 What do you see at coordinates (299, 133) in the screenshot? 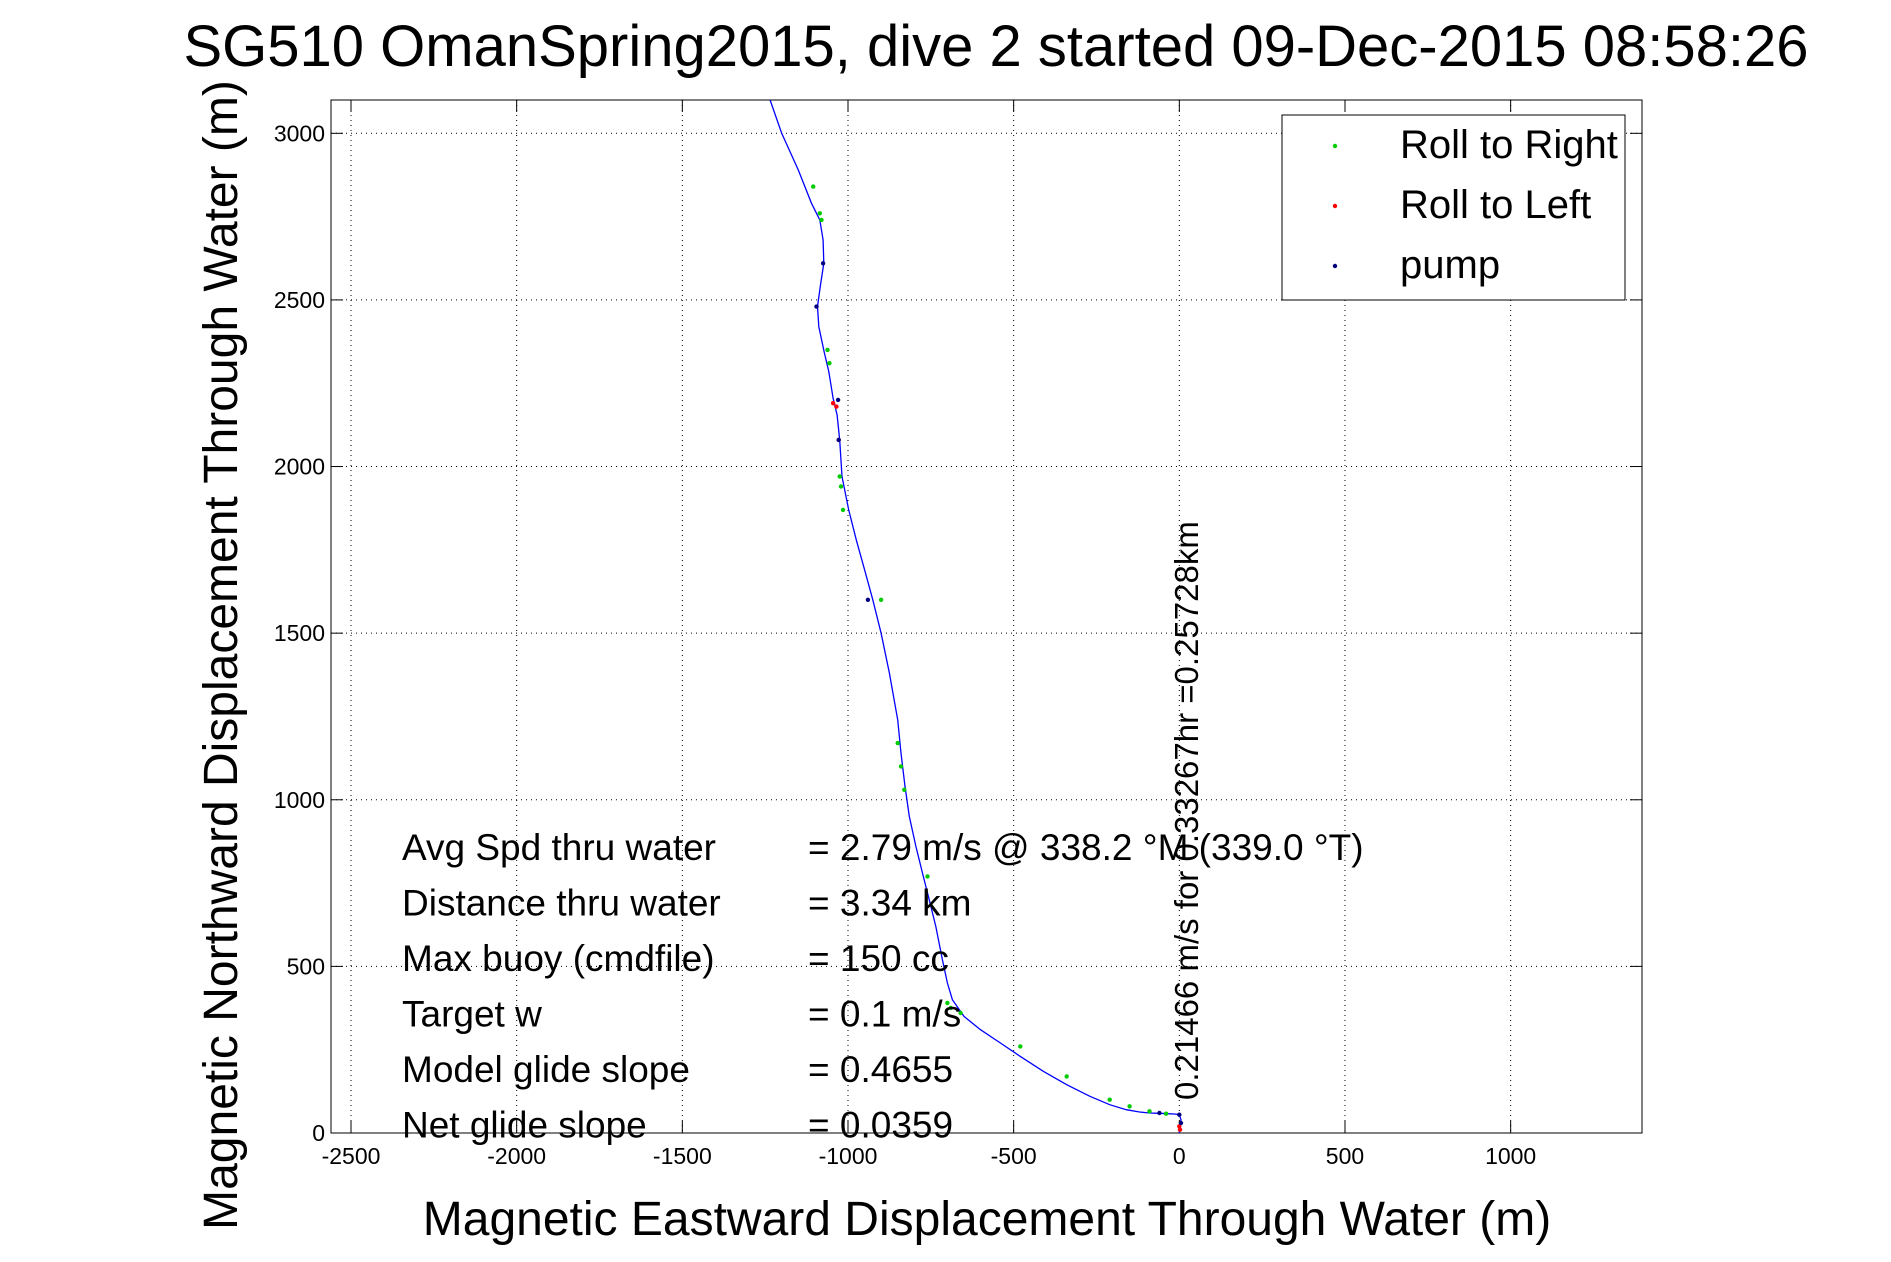
I see `y-tick-label: 3000` at bounding box center [299, 133].